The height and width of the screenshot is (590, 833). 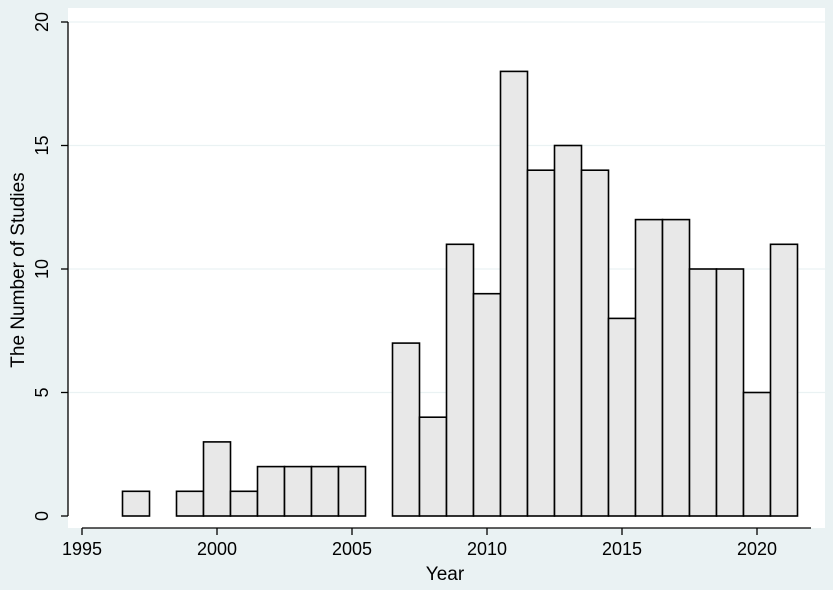 What do you see at coordinates (42, 392) in the screenshot?
I see `y-tick-label: 5` at bounding box center [42, 392].